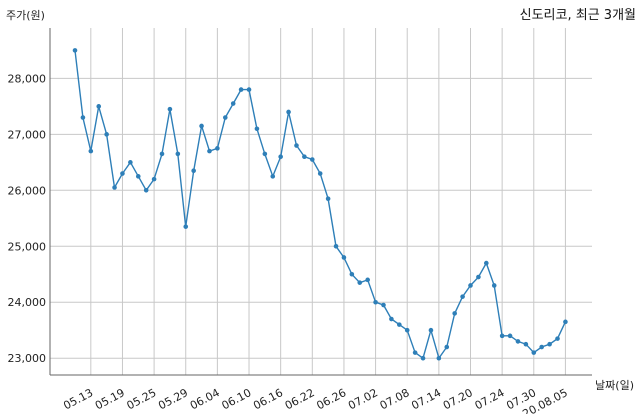 The image size is (640, 414). Describe the element at coordinates (300, 399) in the screenshot. I see `x-tick-label: 06.22` at that location.